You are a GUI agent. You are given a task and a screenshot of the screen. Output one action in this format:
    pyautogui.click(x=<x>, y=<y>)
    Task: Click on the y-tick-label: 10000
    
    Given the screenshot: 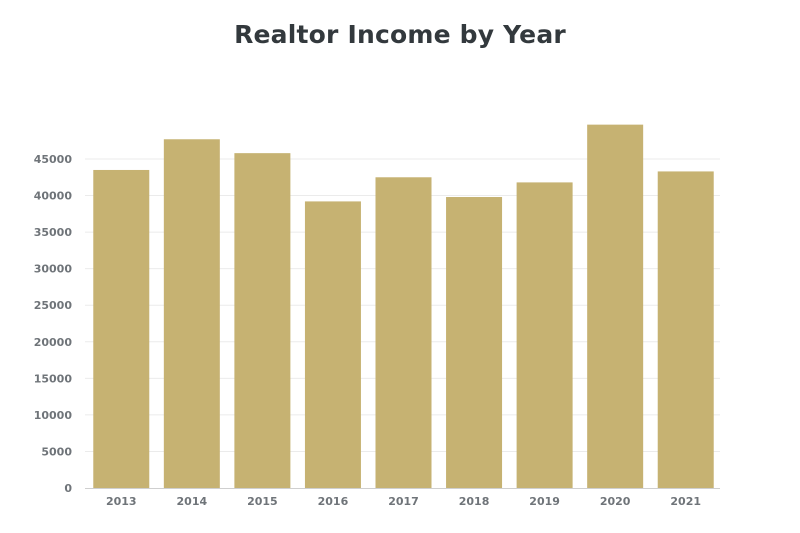 What is the action you would take?
    pyautogui.click(x=53, y=415)
    